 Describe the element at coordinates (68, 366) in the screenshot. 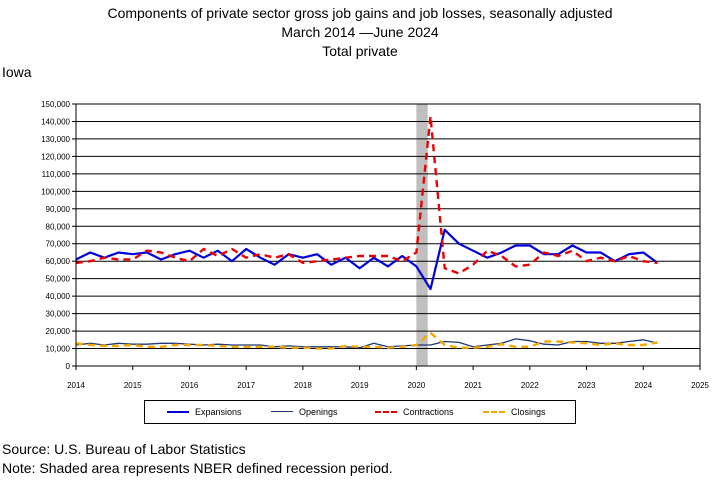

I see `y-tick-label: 0` at that location.